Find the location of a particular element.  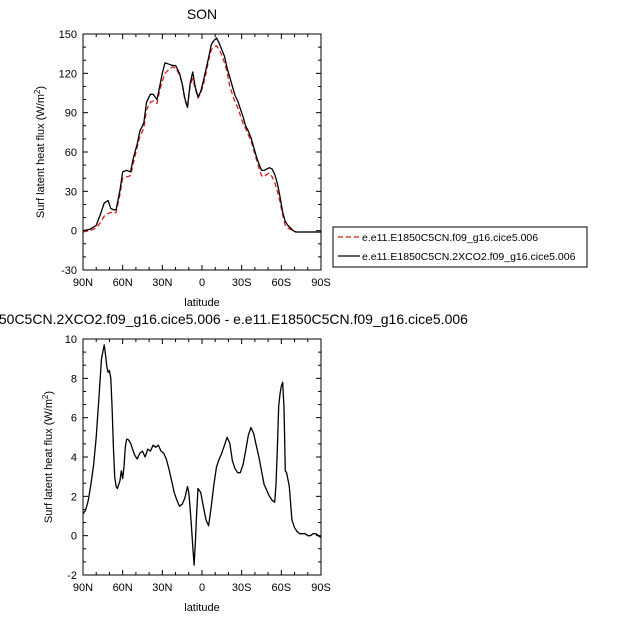

y-tick-labels: -2 0 2 4 6 8 10 is located at coordinates (71, 458).